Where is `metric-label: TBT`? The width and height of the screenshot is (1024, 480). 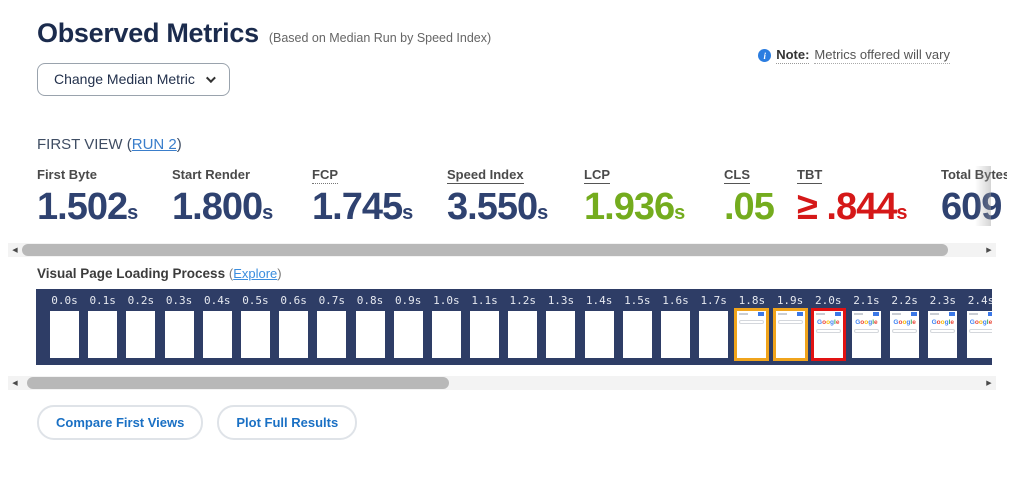
metric-label: TBT is located at coordinates (810, 175).